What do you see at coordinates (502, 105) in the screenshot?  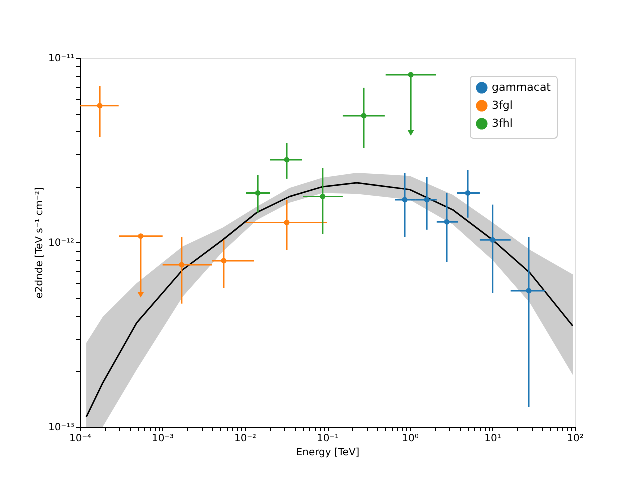 I see `legend-label: 3fgl` at bounding box center [502, 105].